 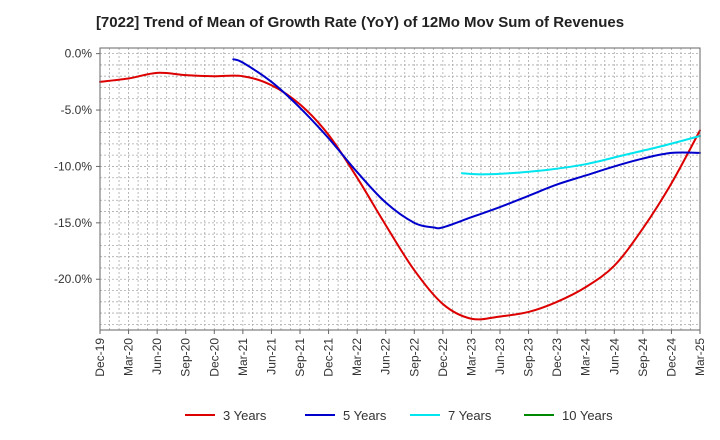 What do you see at coordinates (586, 357) in the screenshot?
I see `x-tick-label: Mar-24` at bounding box center [586, 357].